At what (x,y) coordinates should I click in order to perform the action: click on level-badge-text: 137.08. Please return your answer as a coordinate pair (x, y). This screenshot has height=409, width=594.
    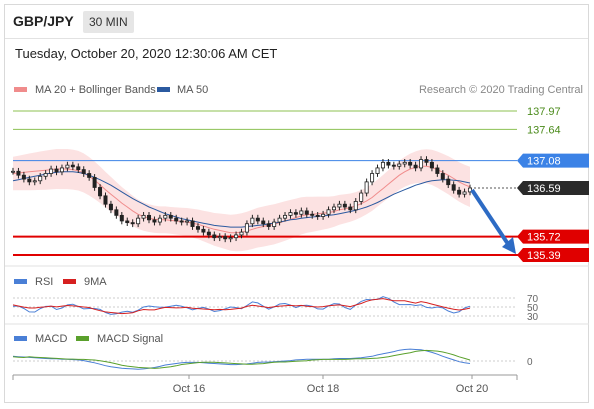
    Looking at the image, I should click on (544, 162).